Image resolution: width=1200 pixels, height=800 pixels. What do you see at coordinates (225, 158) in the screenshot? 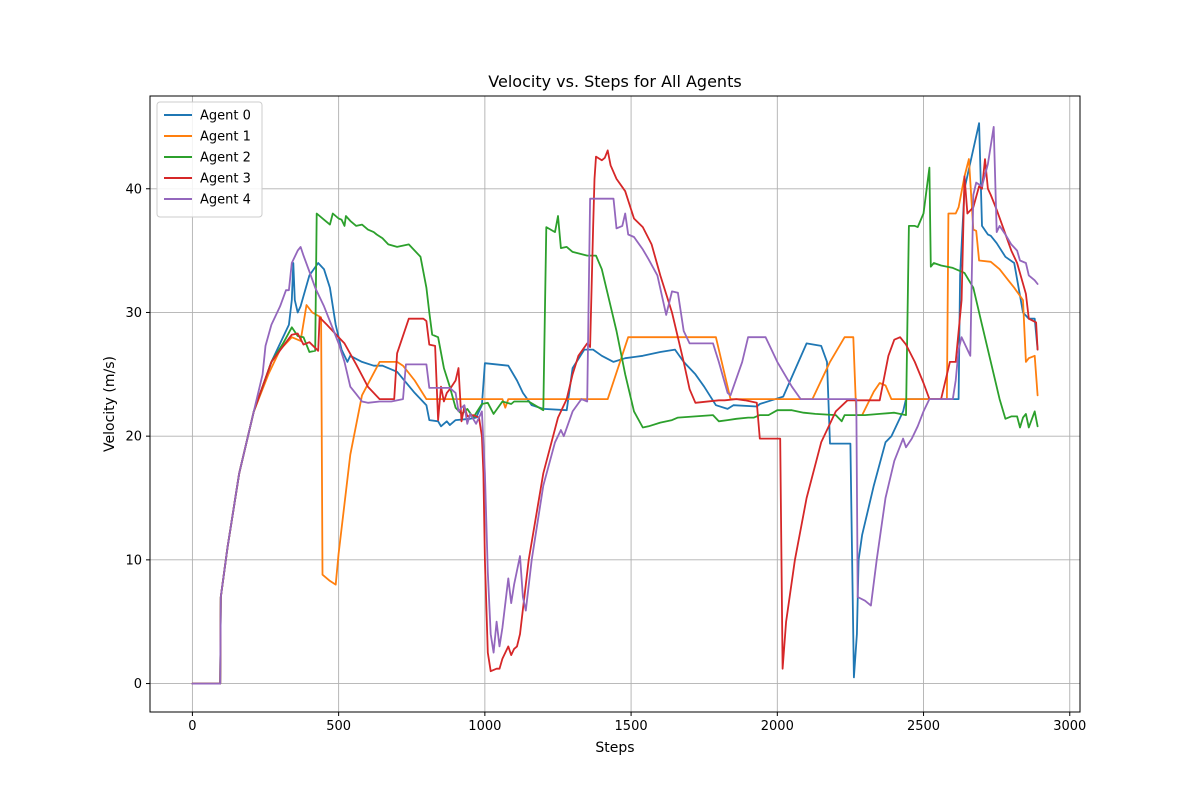
I see `legend-label: Agent 2` at bounding box center [225, 158].